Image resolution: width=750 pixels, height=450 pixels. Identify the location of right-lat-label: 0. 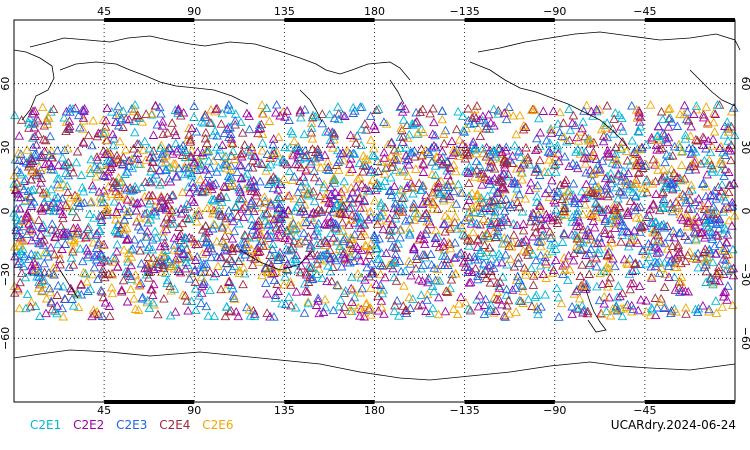
(744, 211).